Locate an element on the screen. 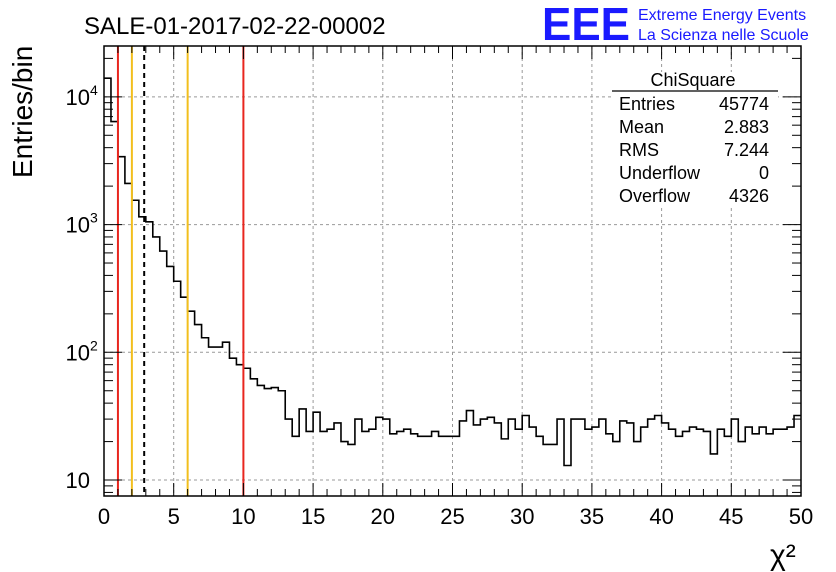  stats-label: Underflow is located at coordinates (660, 173).